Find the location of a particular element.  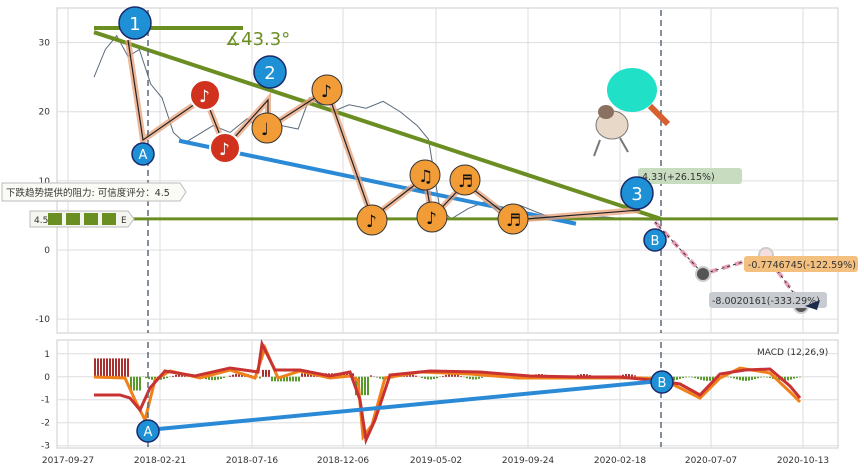

svg-text: 3 is located at coordinates (636, 194).